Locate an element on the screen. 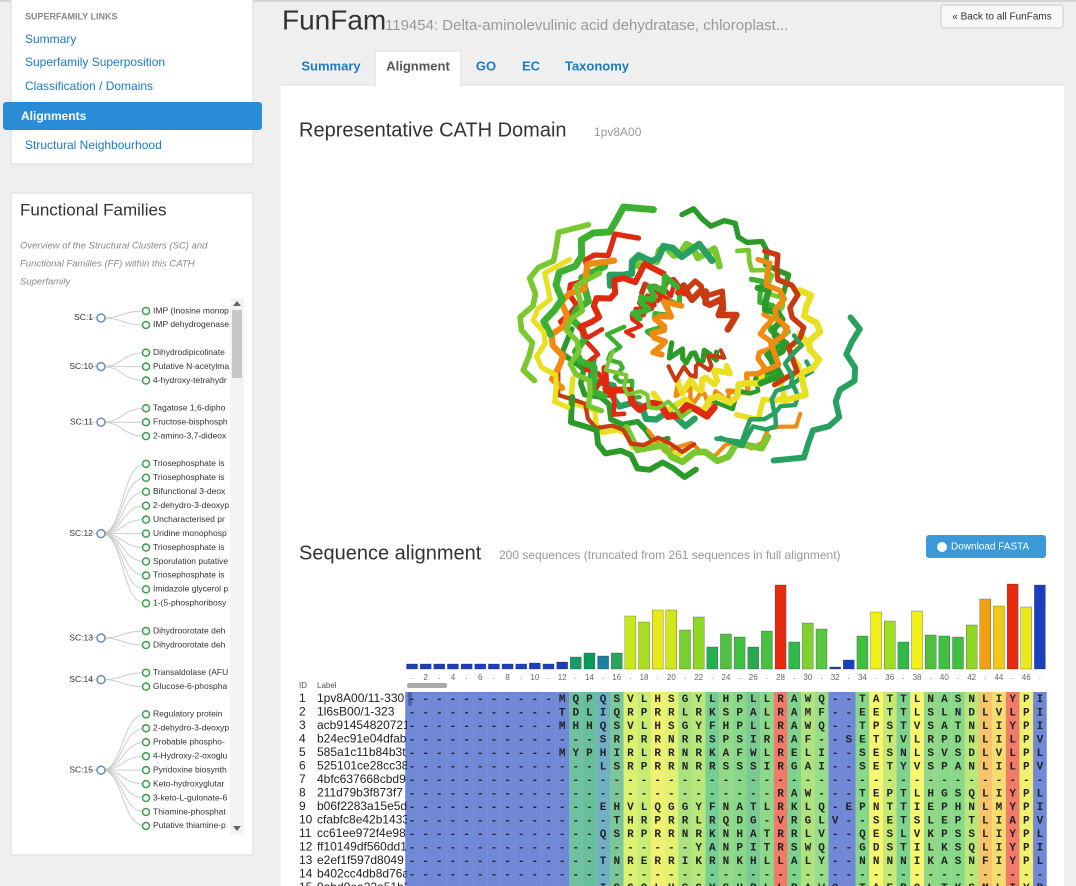  ff-label: IMP (Inosine monop is located at coordinates (191, 310).